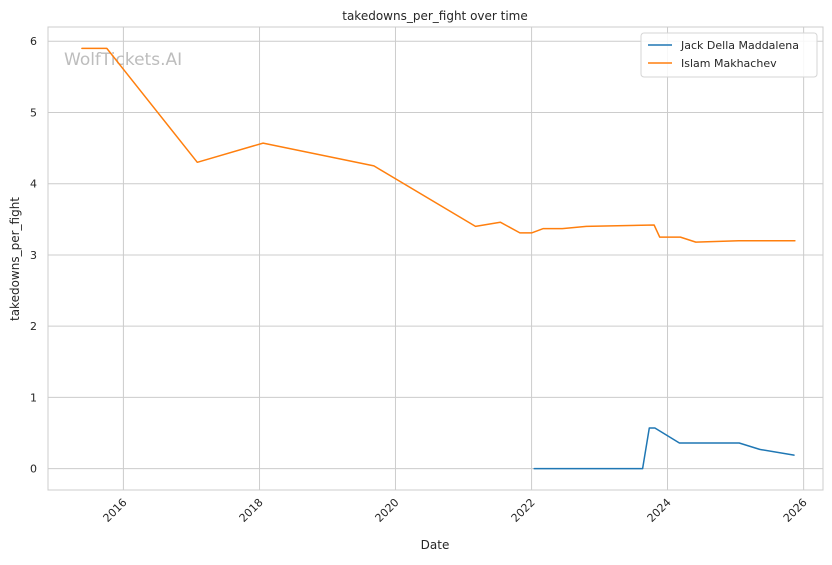  Describe the element at coordinates (435, 16) in the screenshot. I see `chart-title: takedowns_per_fight over time` at that location.